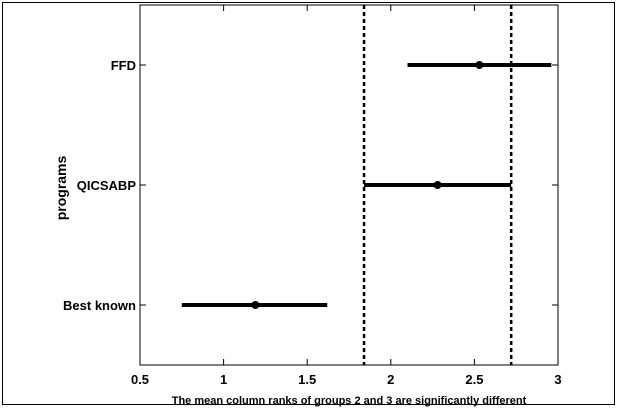  I want to click on mean-marker-qicsabp, so click(437, 185).